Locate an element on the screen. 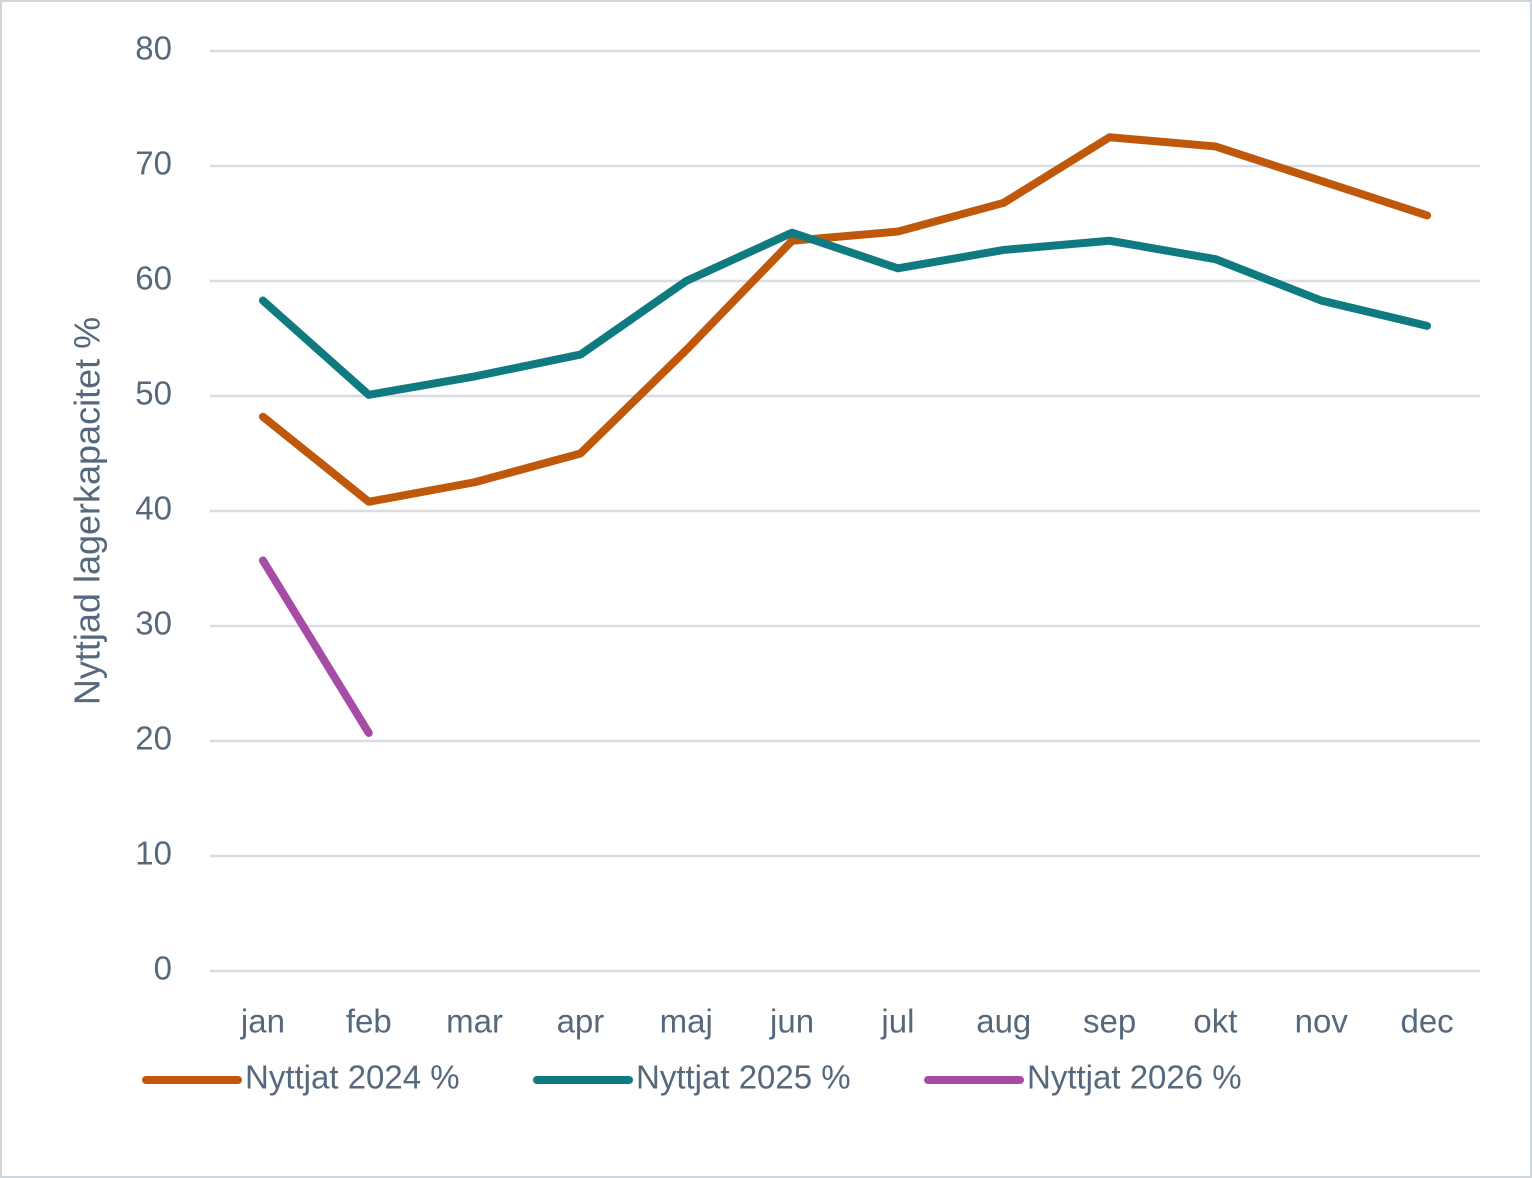  x-tick-label: dec is located at coordinates (1426, 1021).